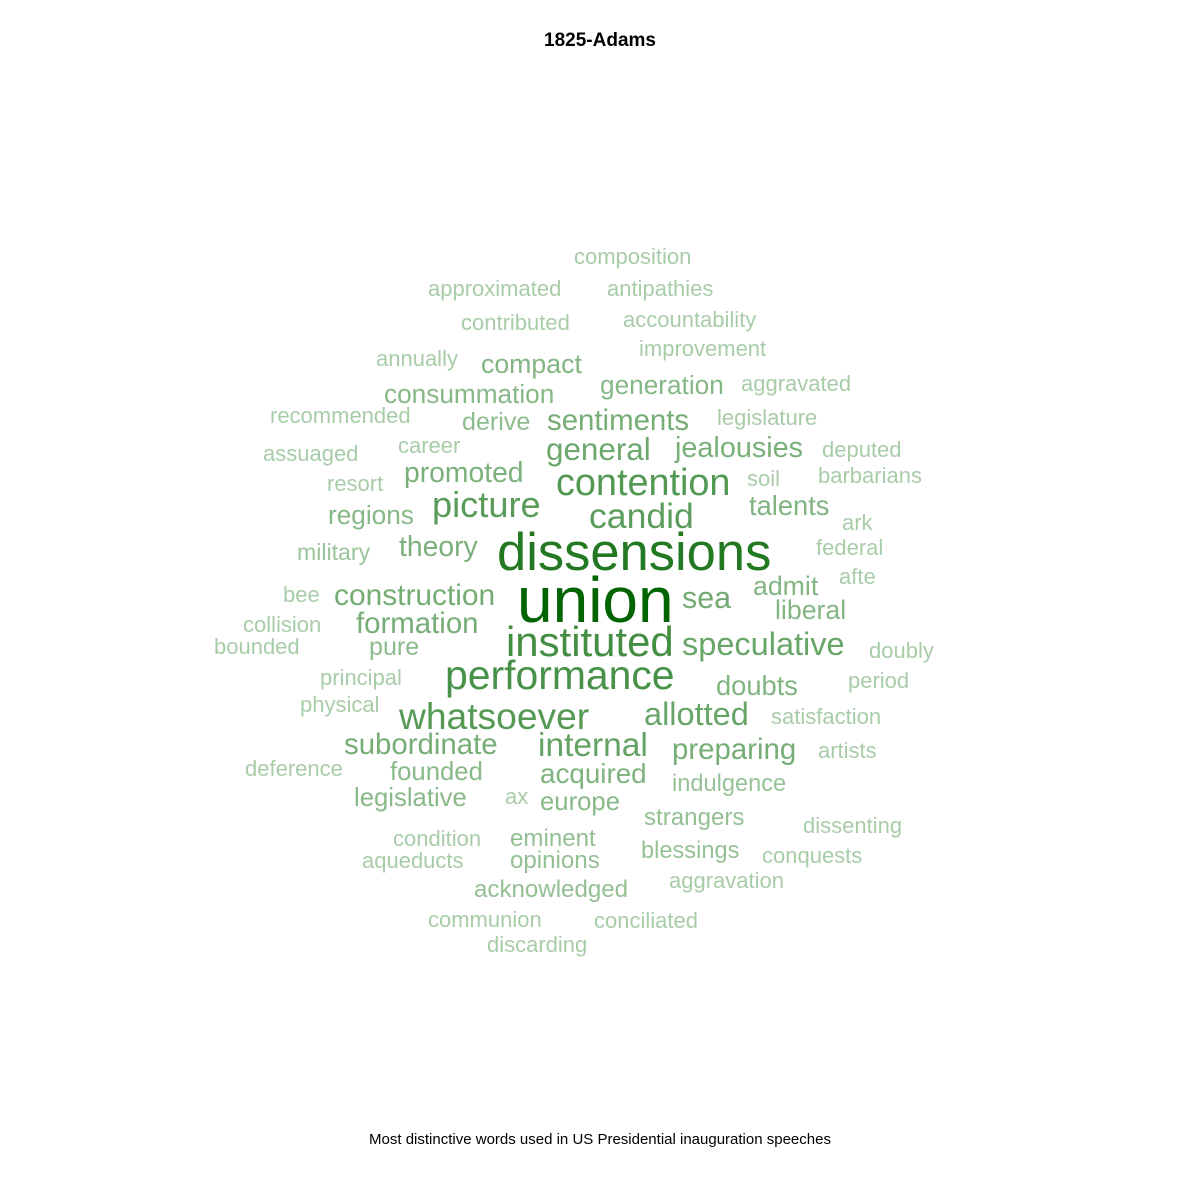 This screenshot has height=1200, width=1200. Describe the element at coordinates (853, 825) in the screenshot. I see `word-dissenting: dissenting` at that location.